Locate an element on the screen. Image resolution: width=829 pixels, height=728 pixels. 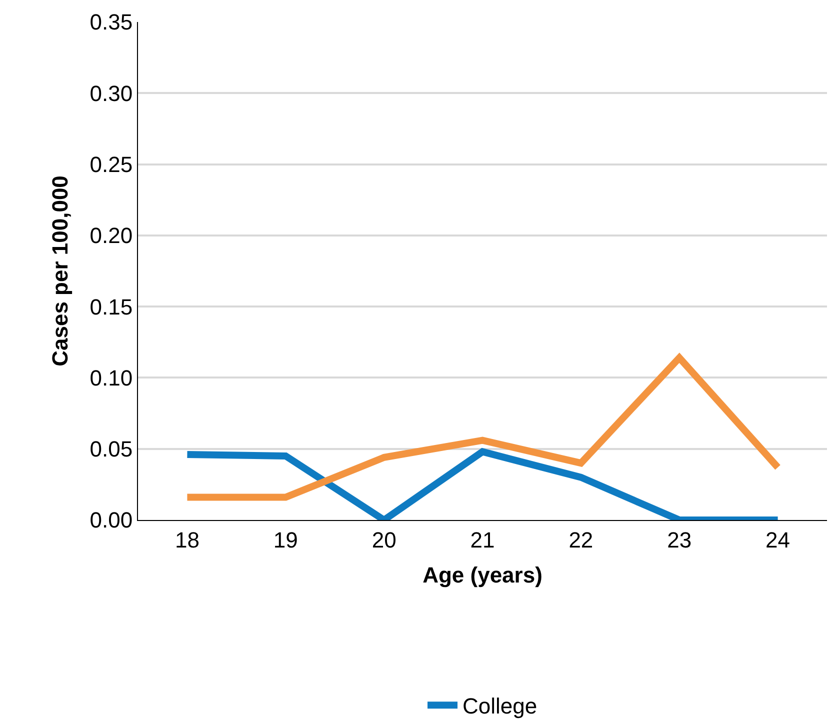
legend-label: College is located at coordinates (500, 706).